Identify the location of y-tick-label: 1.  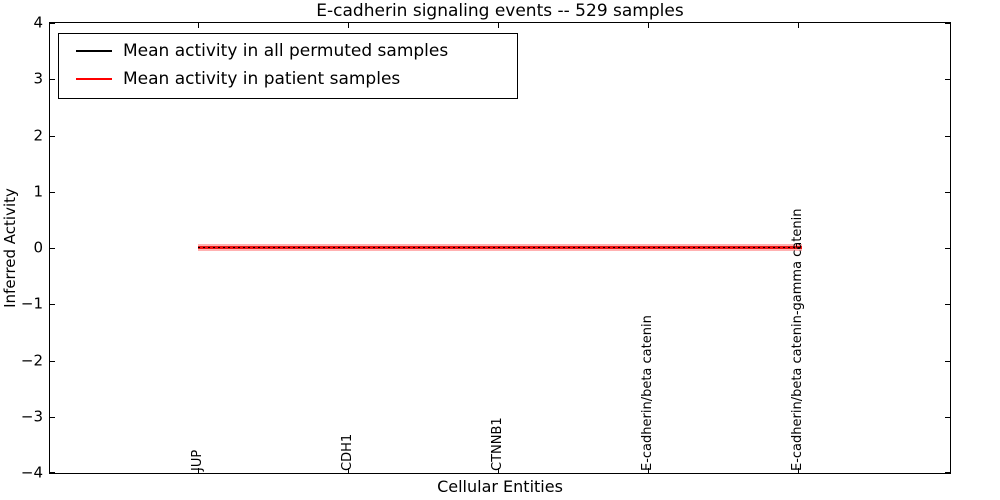
(38, 191).